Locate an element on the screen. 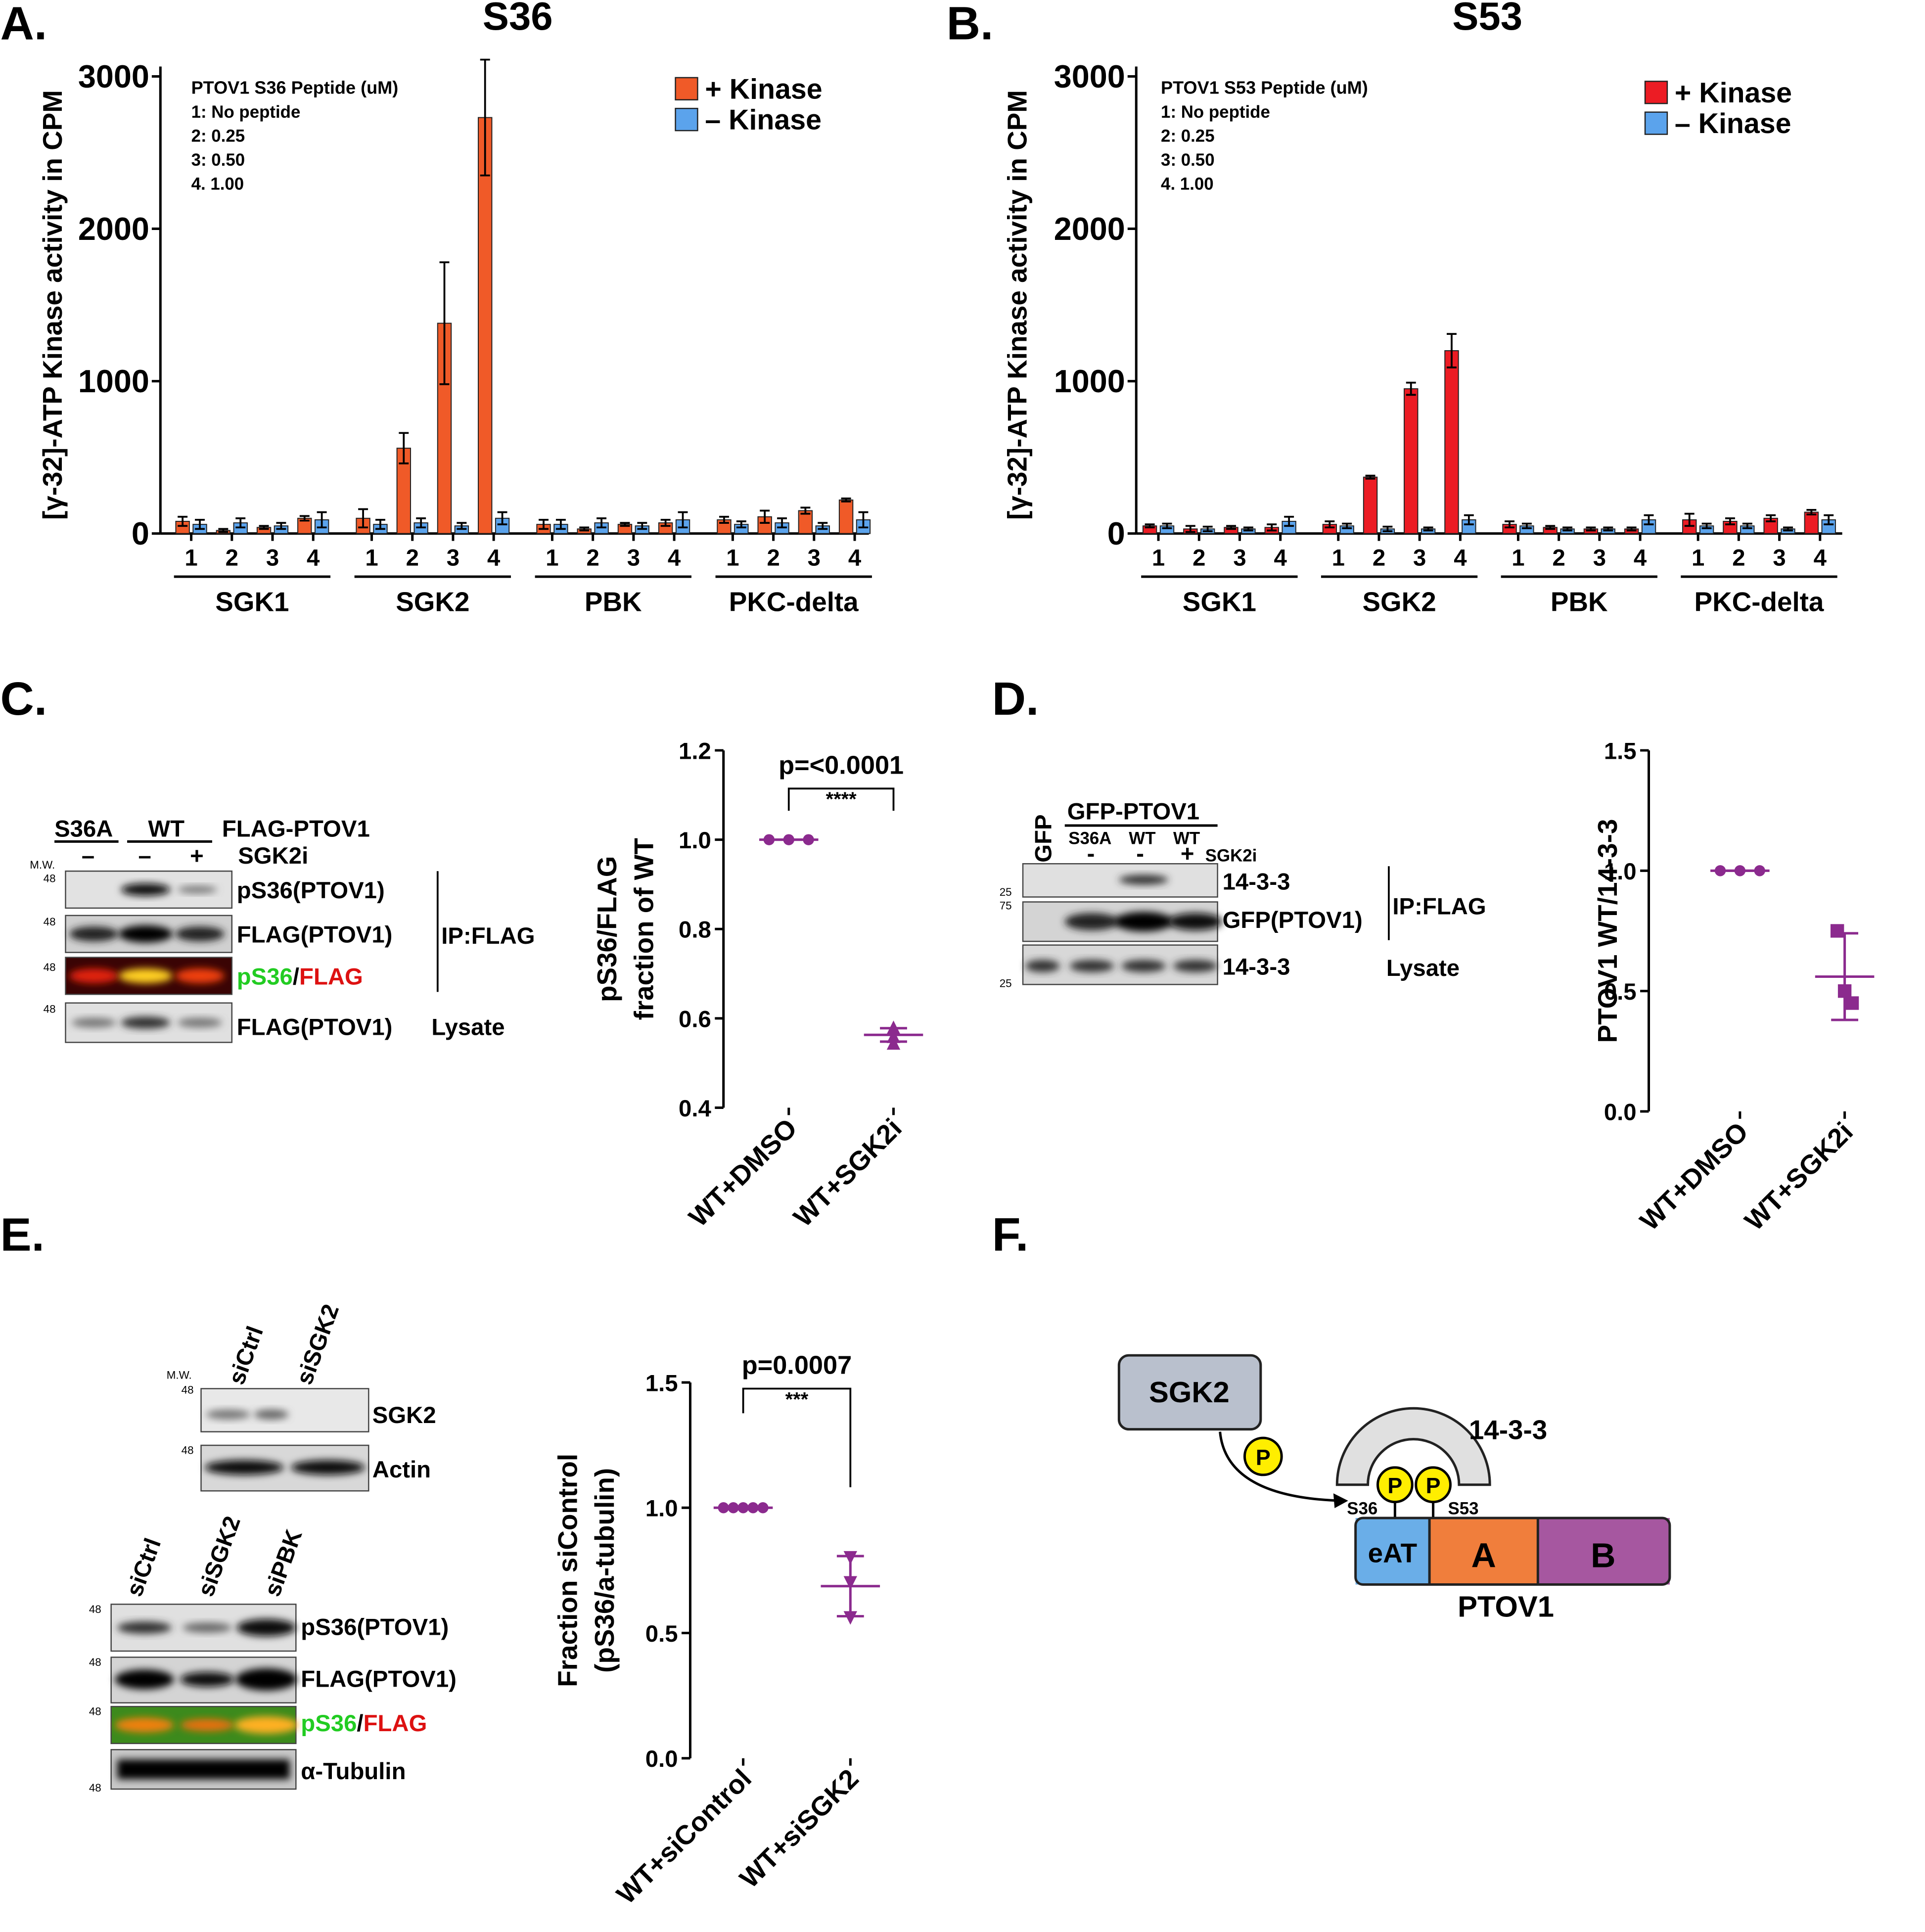 The height and width of the screenshot is (1932, 1925). merge-slash: / is located at coordinates (360, 1723).